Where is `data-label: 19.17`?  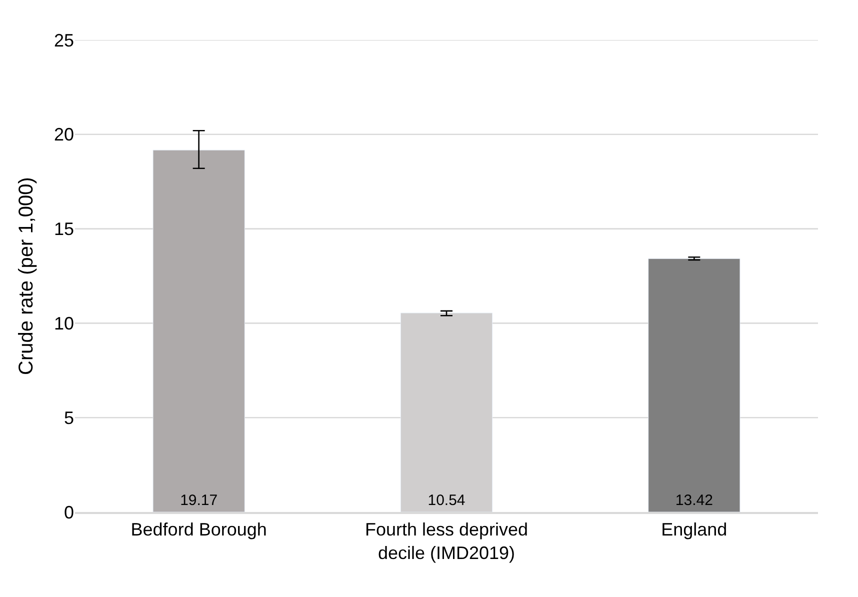 data-label: 19.17 is located at coordinates (199, 500).